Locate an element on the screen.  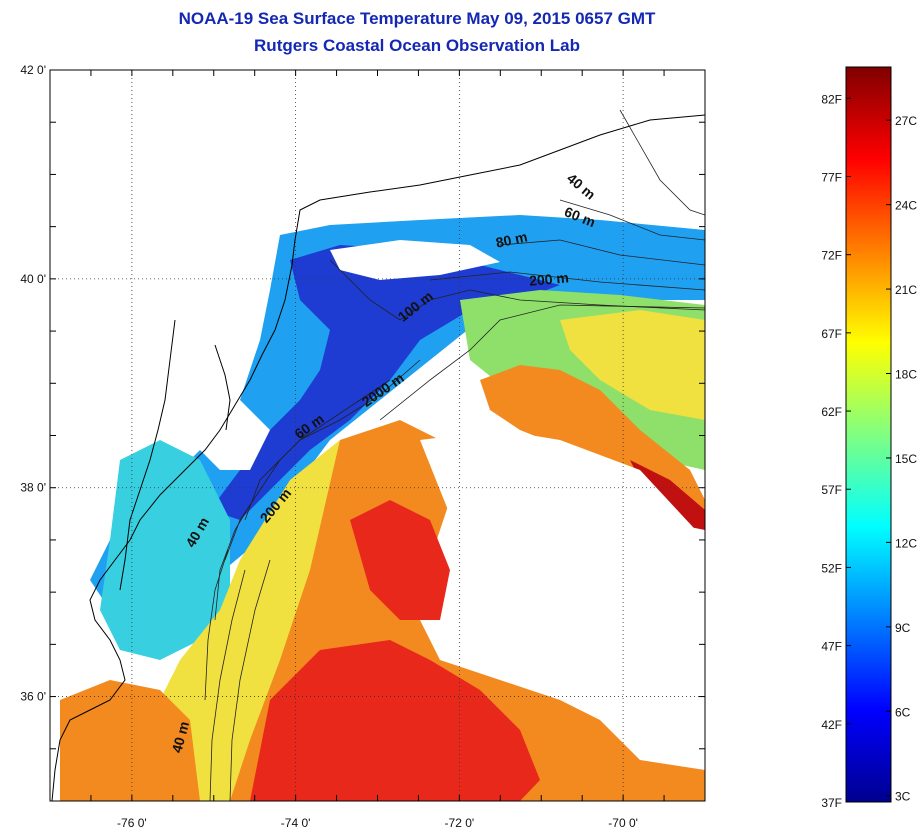
lon-tick-label: -70 0' is located at coordinates (623, 823).